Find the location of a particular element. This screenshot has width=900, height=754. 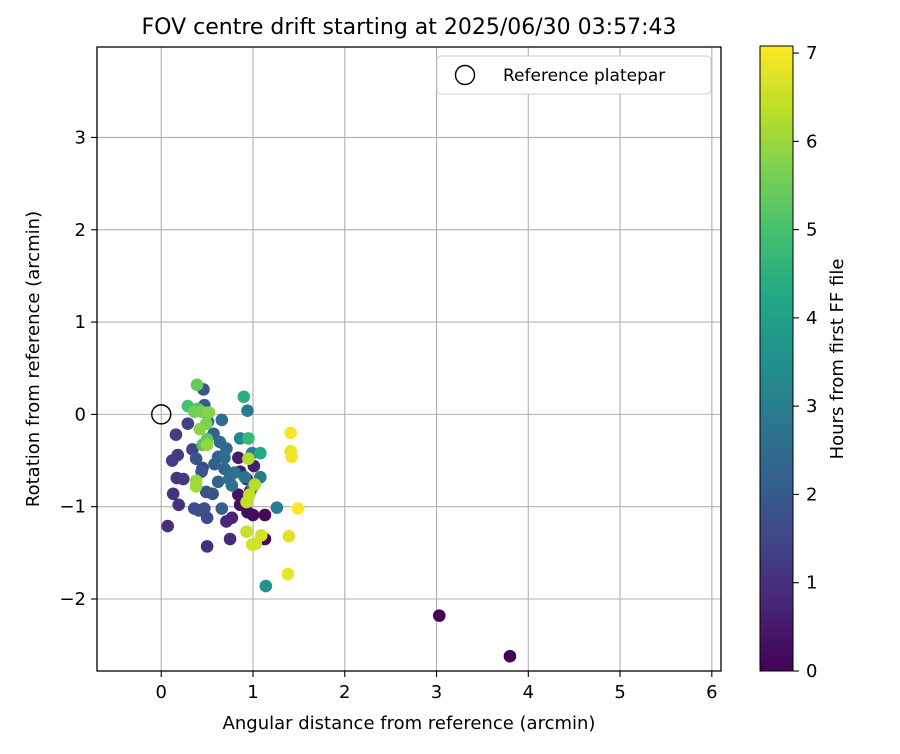

colorbar-label: Hours from first FF file is located at coordinates (837, 359).